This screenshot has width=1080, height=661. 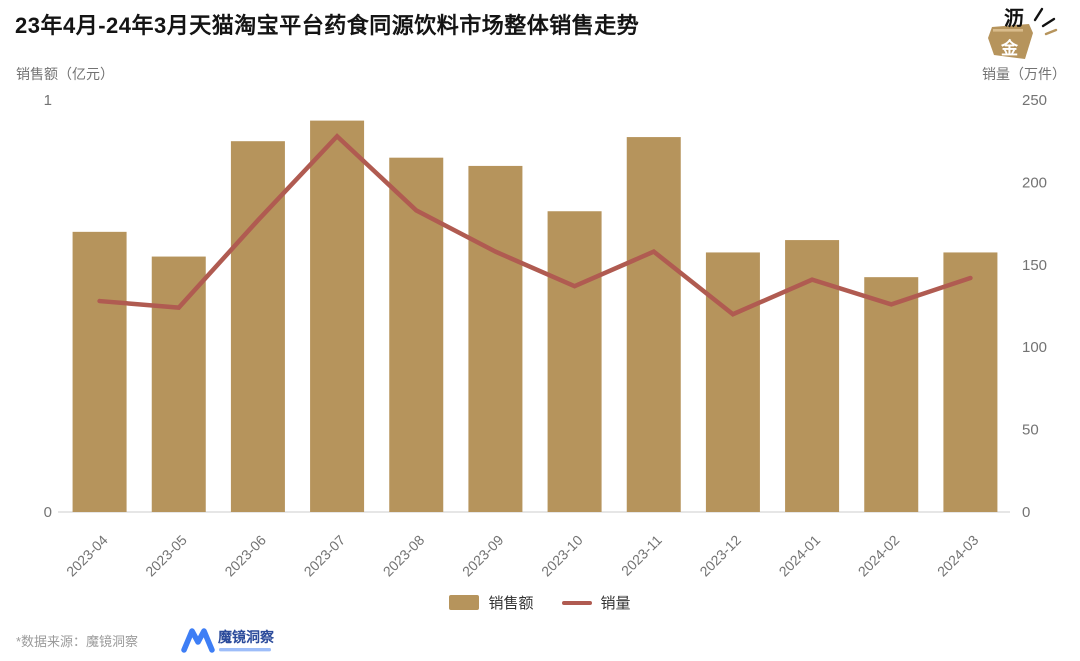 What do you see at coordinates (1024, 74) in the screenshot?
I see `right-axis-title: 销量（万件）` at bounding box center [1024, 74].